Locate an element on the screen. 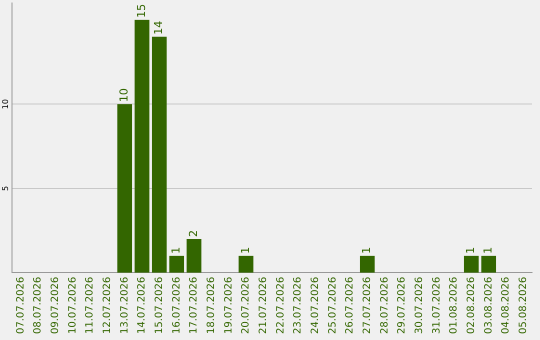  data-label: 10 is located at coordinates (124, 95).